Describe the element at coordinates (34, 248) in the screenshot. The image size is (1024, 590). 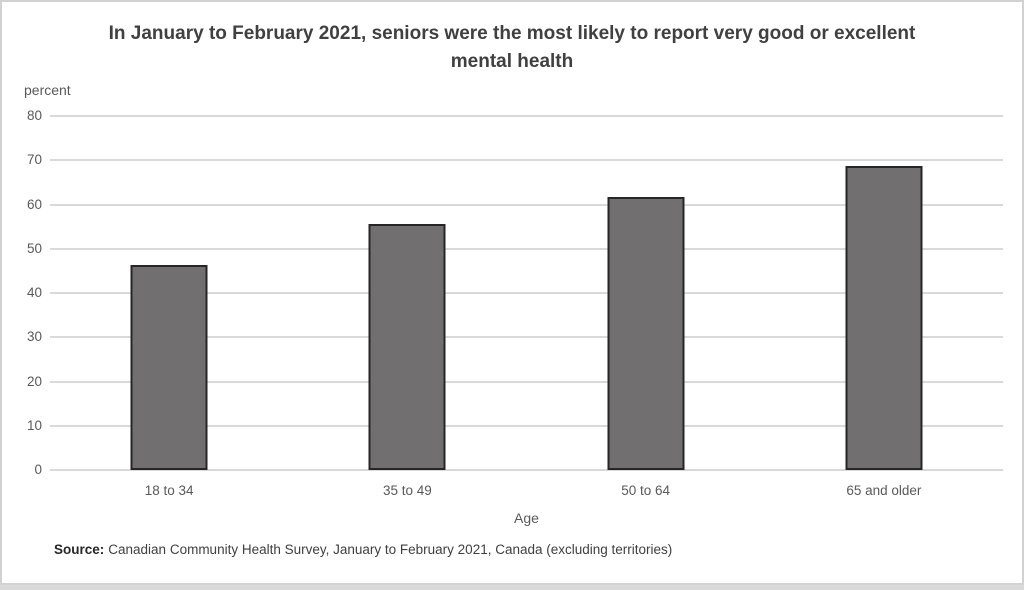
I see `y-tick-label: 50` at that location.